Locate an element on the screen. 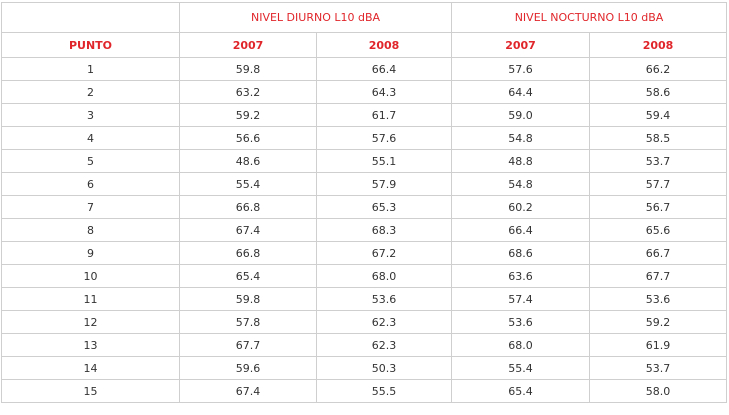  value-cell: 64.3 is located at coordinates (384, 92).